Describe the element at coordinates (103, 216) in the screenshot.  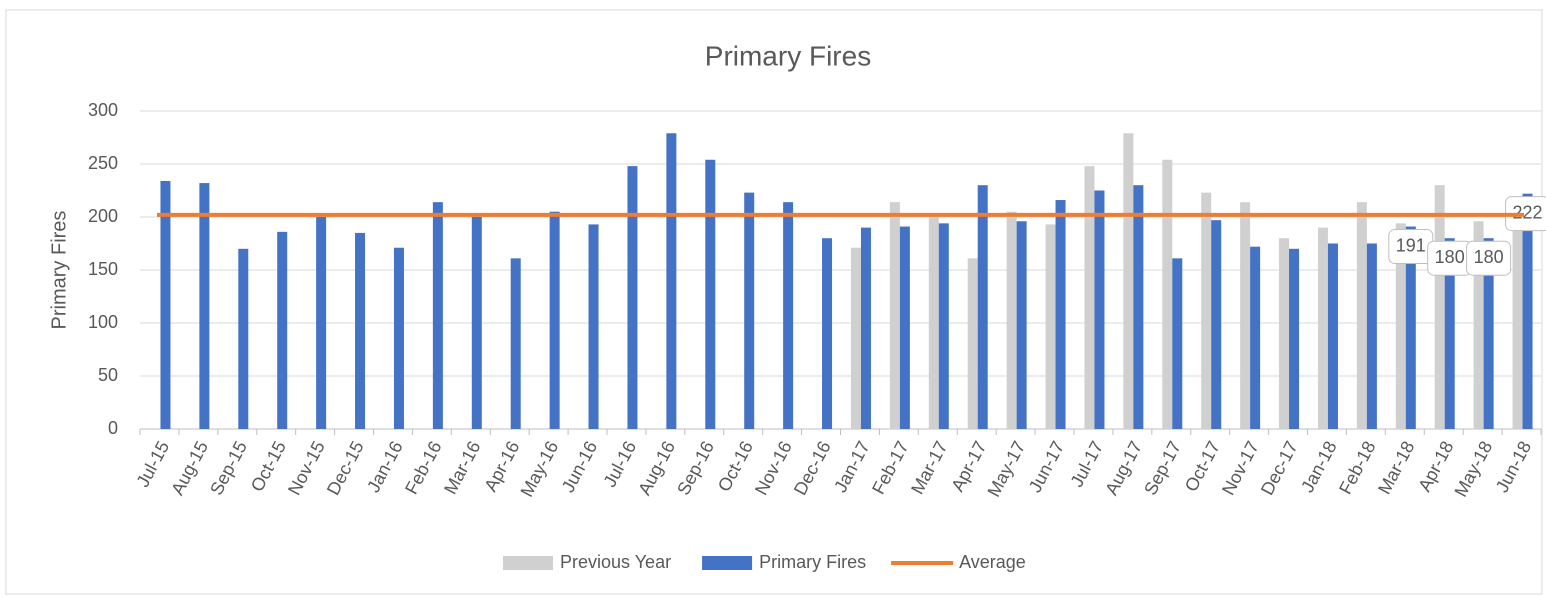
I see `y-tick-label: 200` at that location.